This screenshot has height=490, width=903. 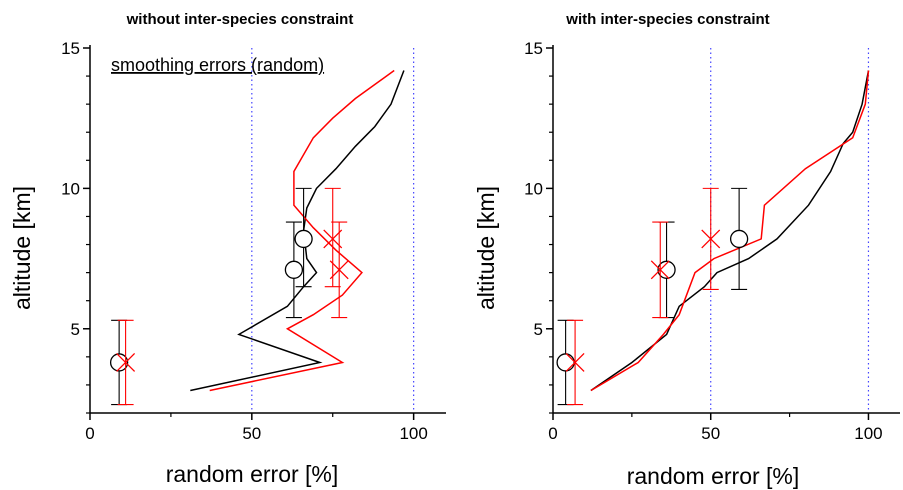 What do you see at coordinates (667, 19) in the screenshot?
I see `panel-title: with inter-species constraint` at bounding box center [667, 19].